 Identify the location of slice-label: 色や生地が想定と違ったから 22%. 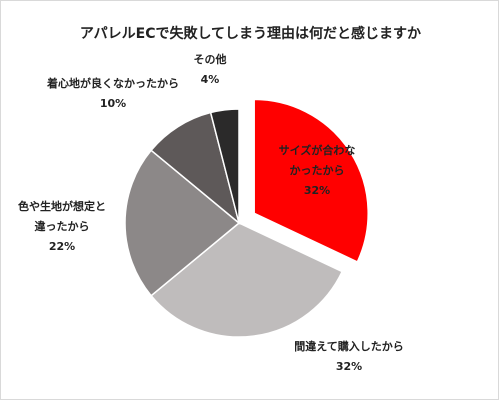
(62, 226).